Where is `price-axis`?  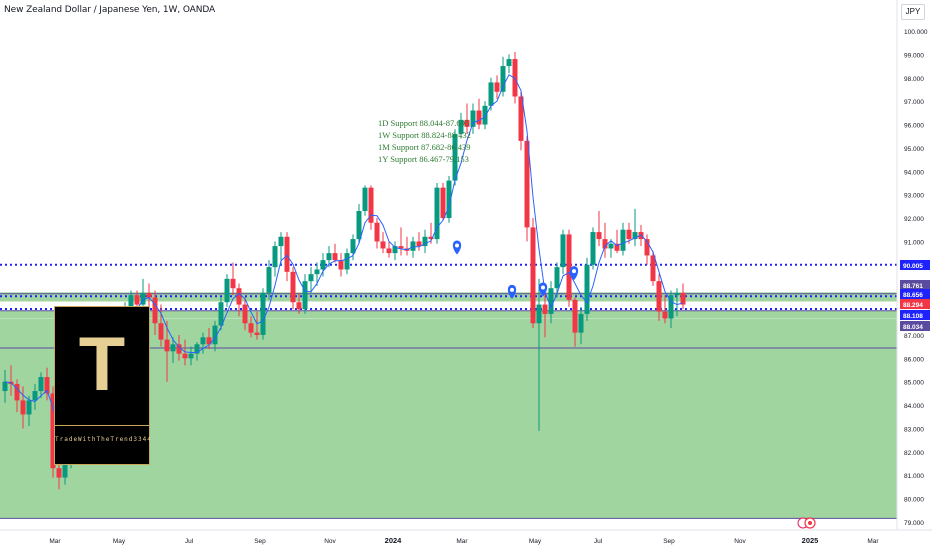
price-axis is located at coordinates (914, 275).